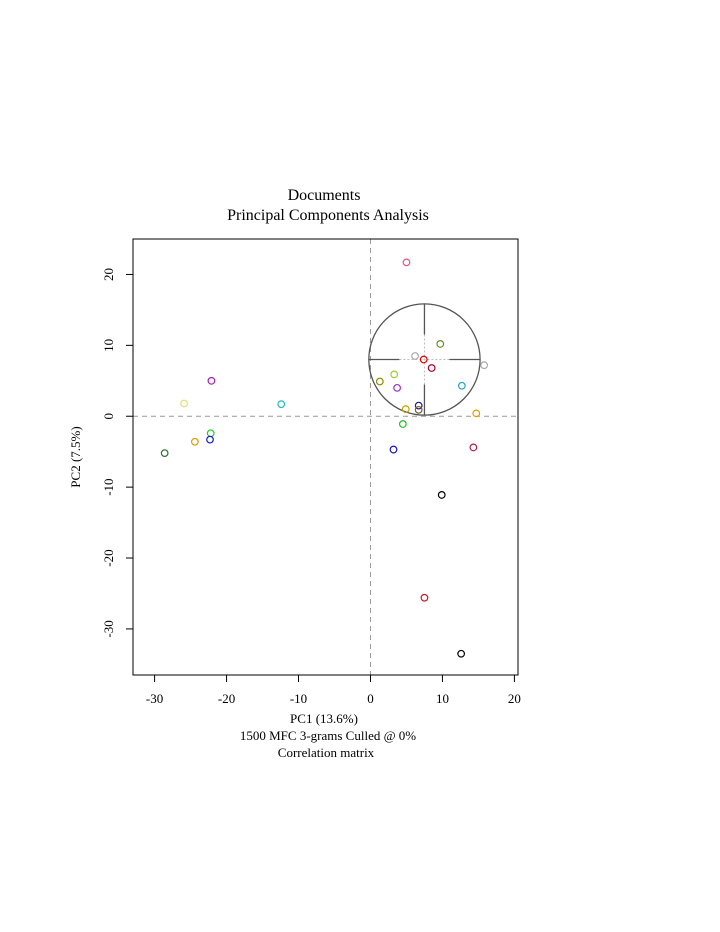 The height and width of the screenshot is (932, 720). I want to click on x-tick-label: -30, so click(154, 698).